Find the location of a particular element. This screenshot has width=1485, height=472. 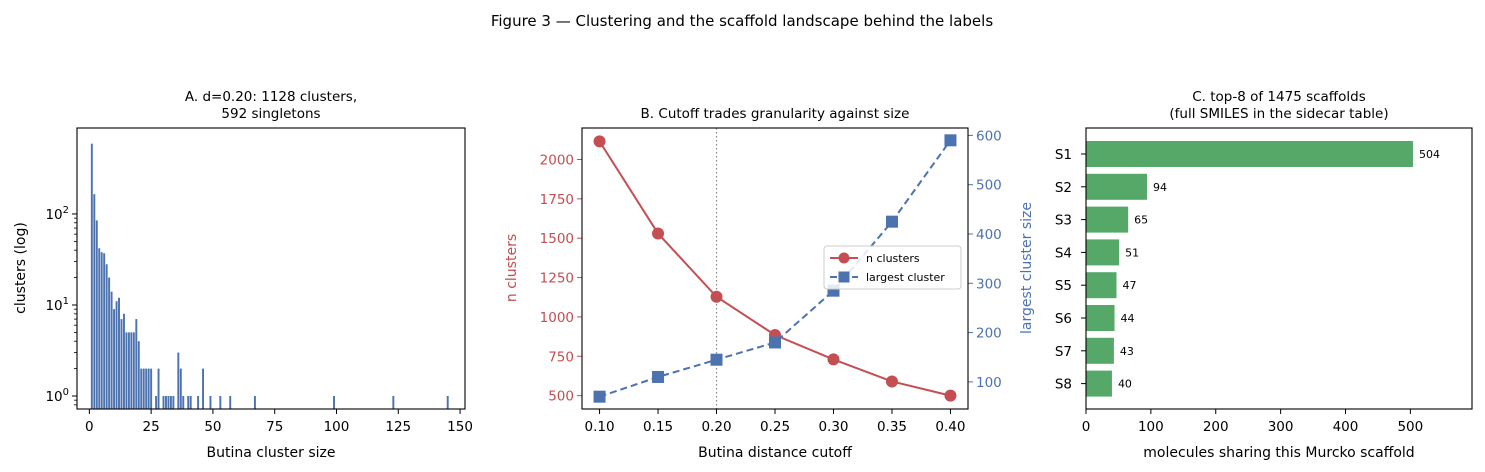

scaffold-value-label: 44 is located at coordinates (1128, 318).